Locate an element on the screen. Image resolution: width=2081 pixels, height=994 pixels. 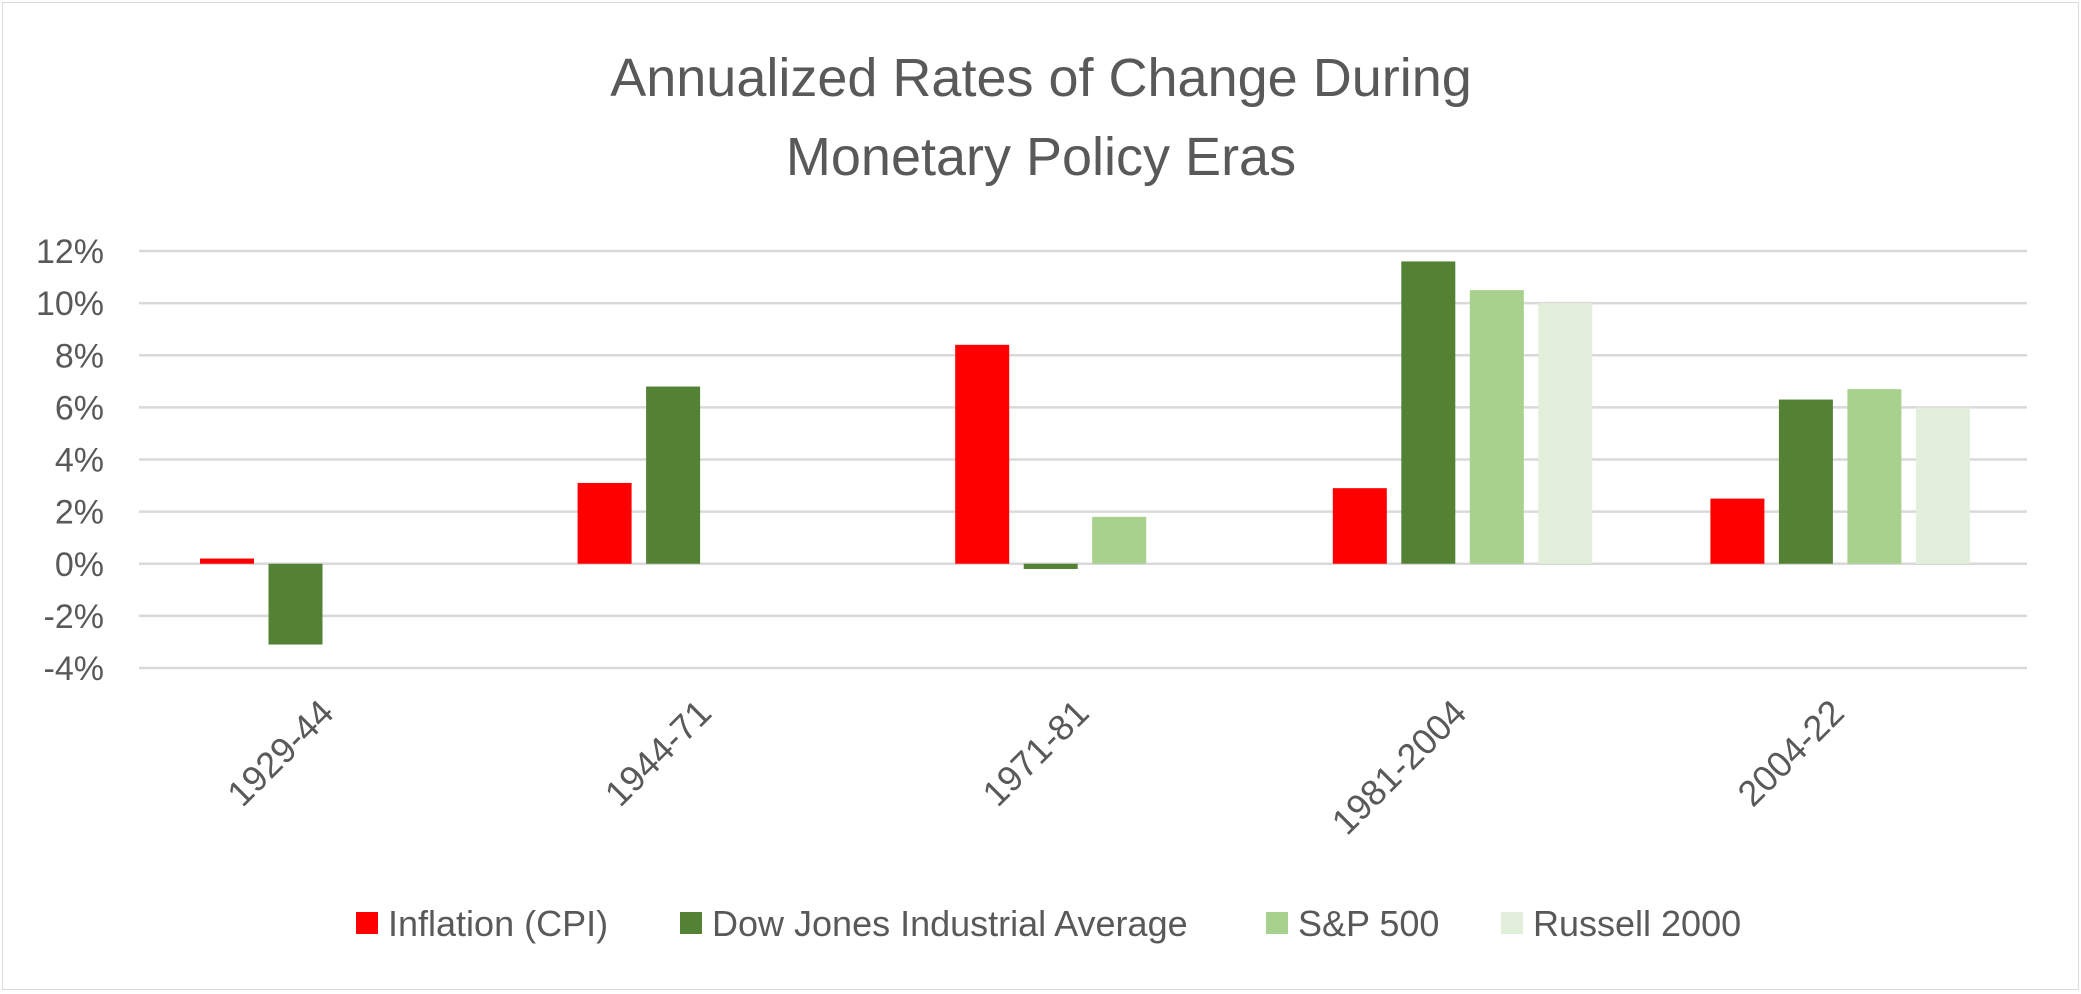
y-axis-tick-labels: -4% -2% 0% 2% 4% 6% 8% 10% 12% is located at coordinates (70, 460).